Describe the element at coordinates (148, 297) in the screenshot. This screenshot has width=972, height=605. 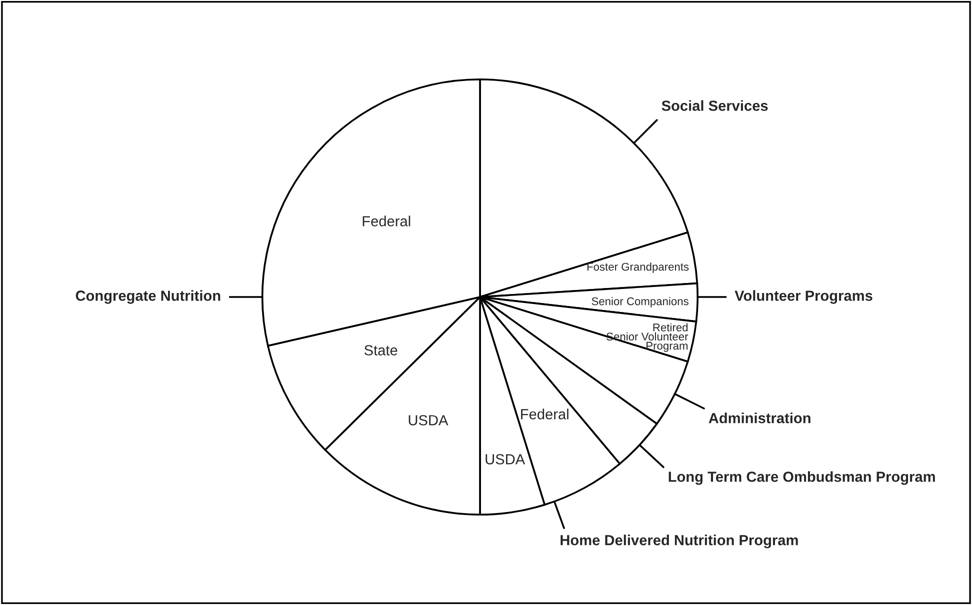
I see `text: Congregate Nutrition` at that location.